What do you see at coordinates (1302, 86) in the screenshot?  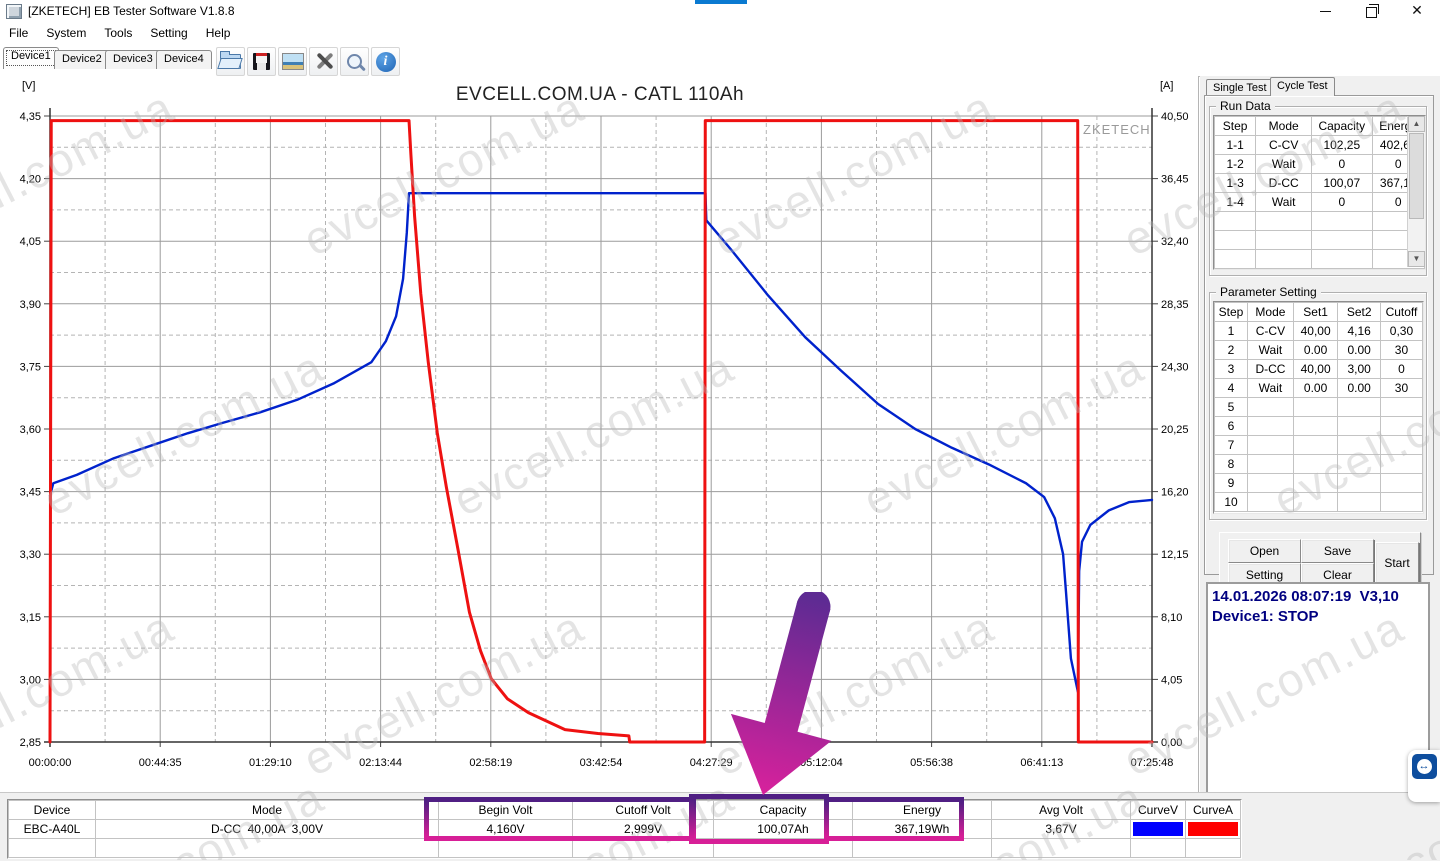 I see `tab-cycle-test: Cycle Test` at bounding box center [1302, 86].